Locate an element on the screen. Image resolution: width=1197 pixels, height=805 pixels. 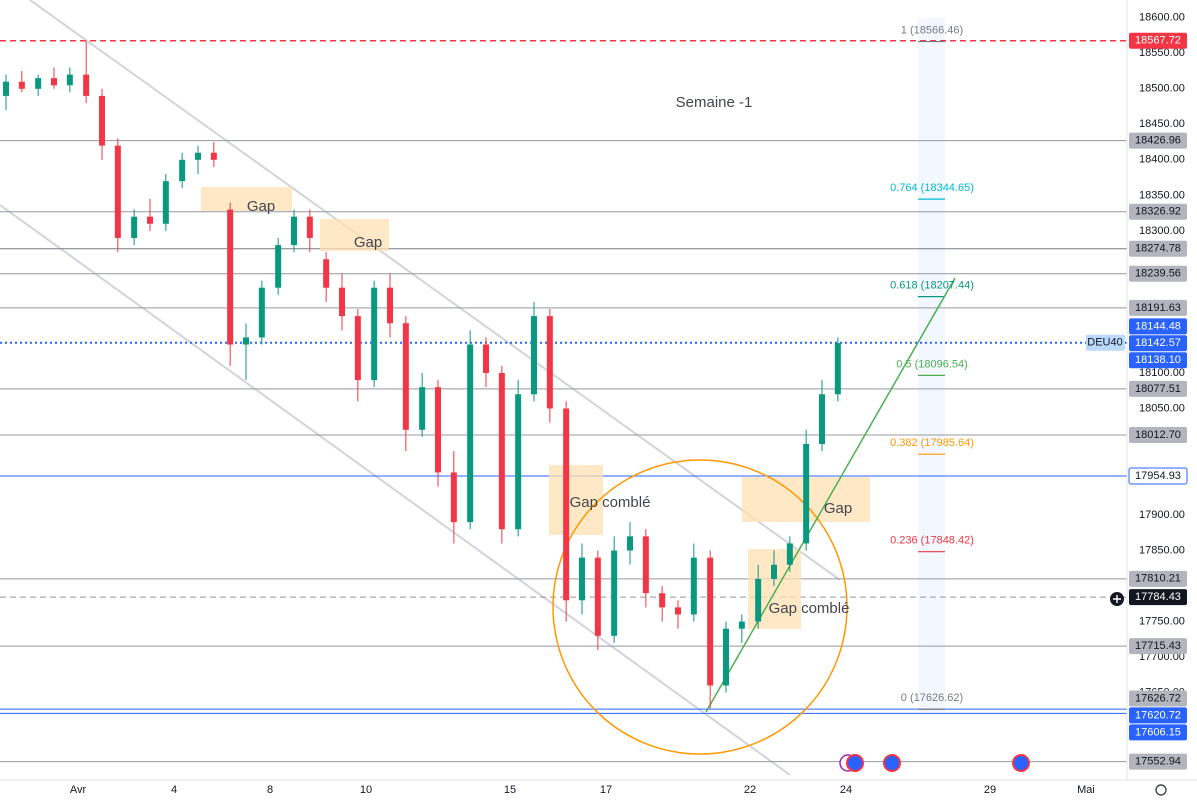
price-label: 18077.51 is located at coordinates (1158, 389).